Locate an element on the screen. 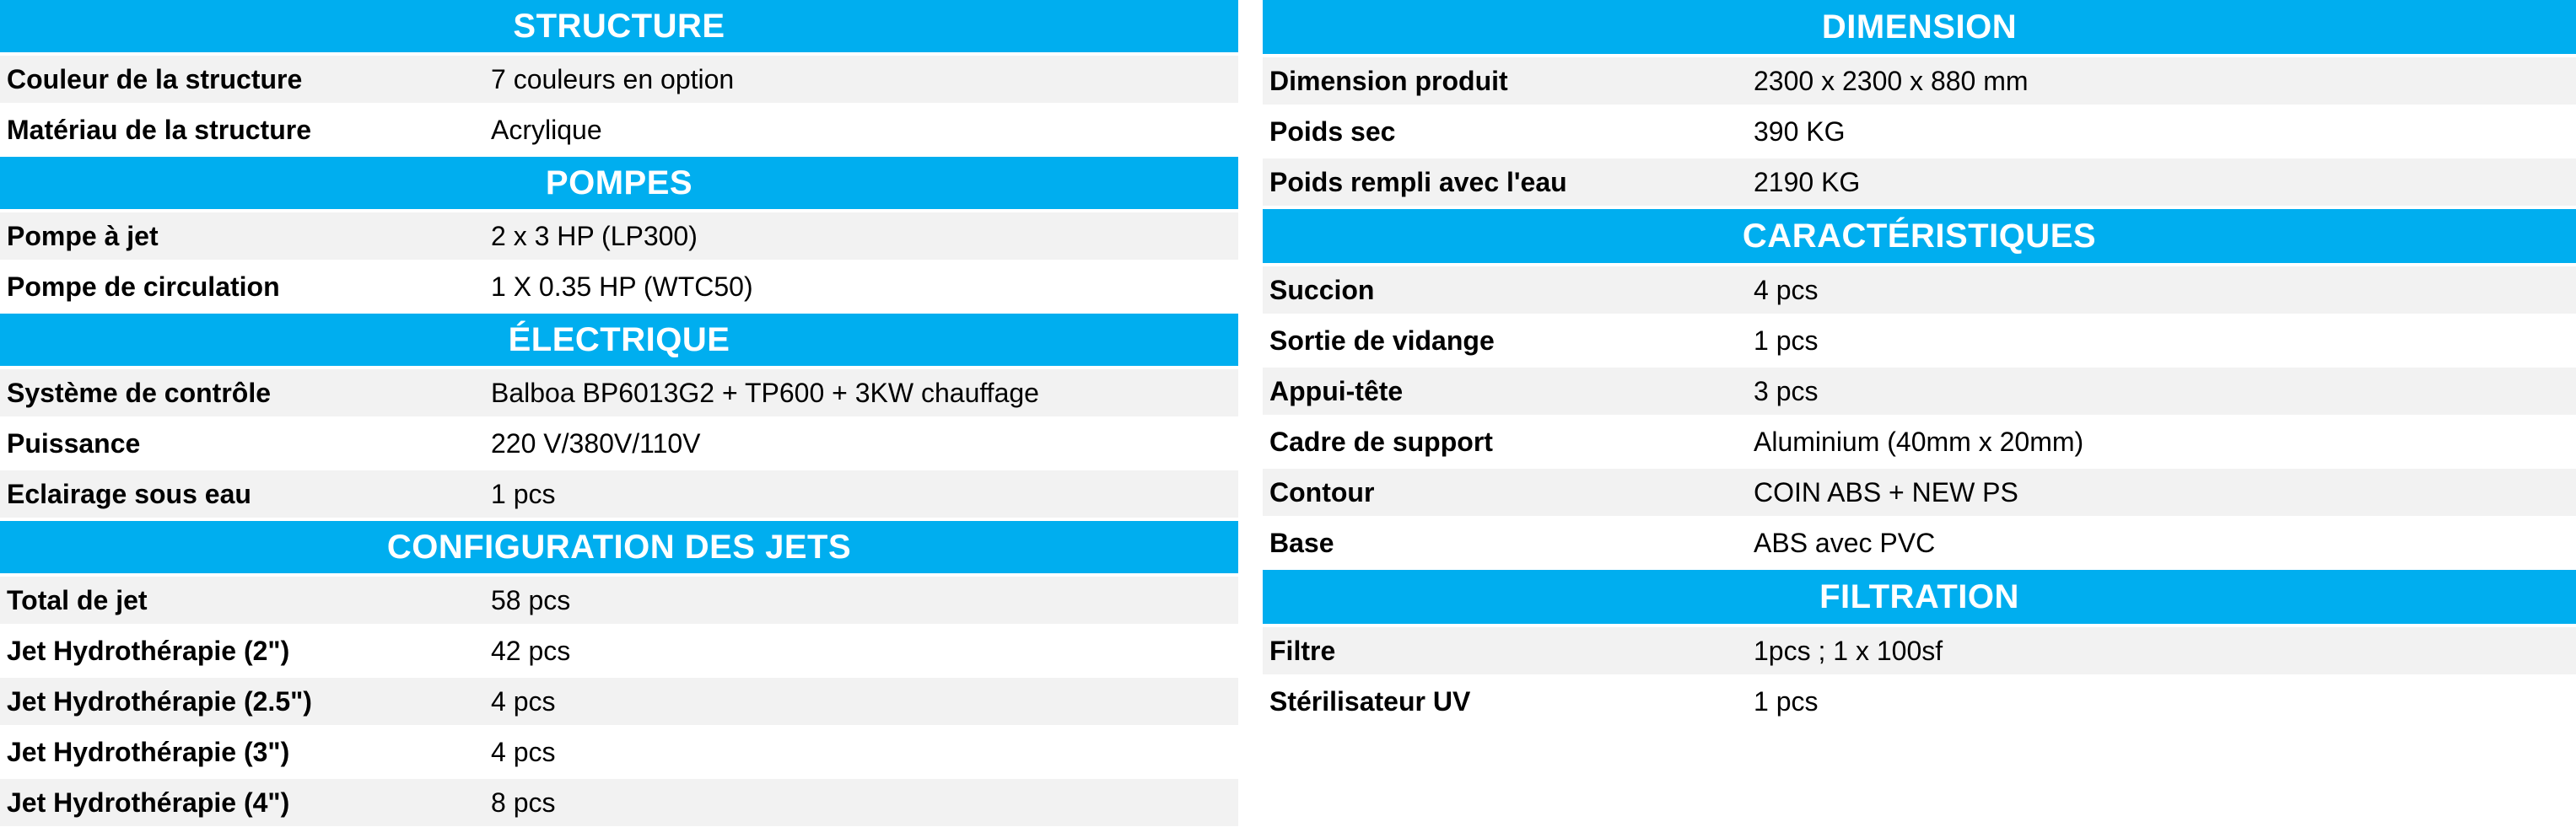 The height and width of the screenshot is (827, 2576). spec-label: Filtre is located at coordinates (1302, 650).